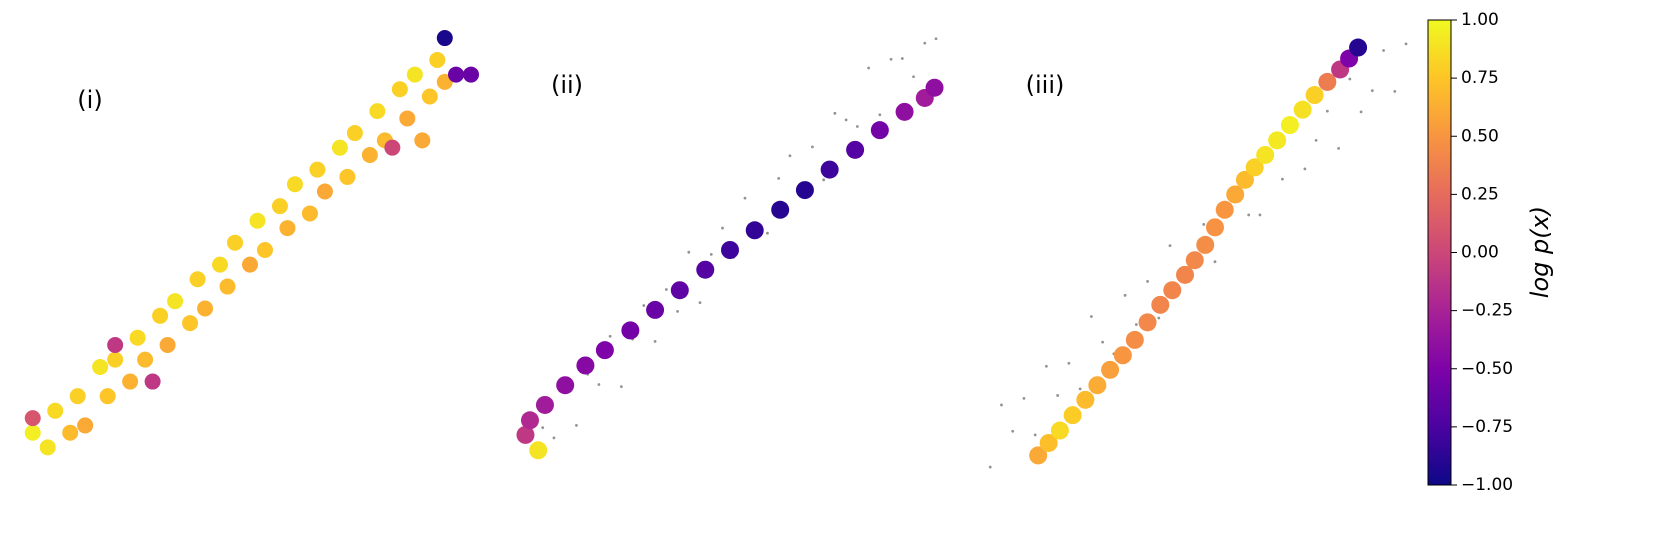 Image resolution: width=1661 pixels, height=539 pixels. What do you see at coordinates (1480, 253) in the screenshot?
I see `colorbar-tick-label: 0.00` at bounding box center [1480, 253].